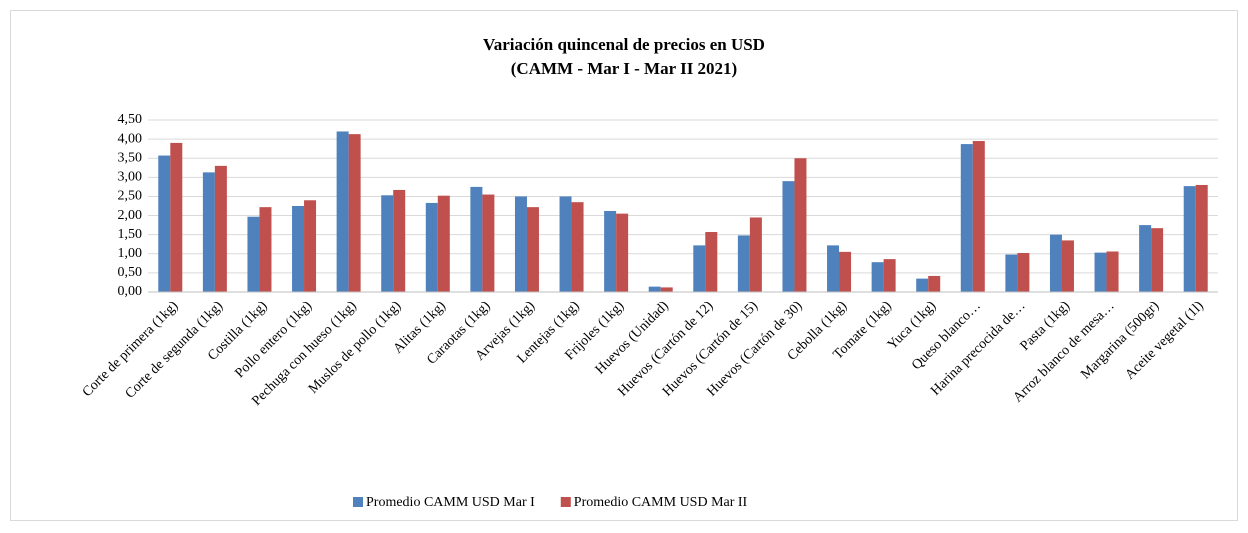 This screenshot has height=533, width=1248. Describe the element at coordinates (130, 119) in the screenshot. I see `y-tick-label: 4,50` at that location.